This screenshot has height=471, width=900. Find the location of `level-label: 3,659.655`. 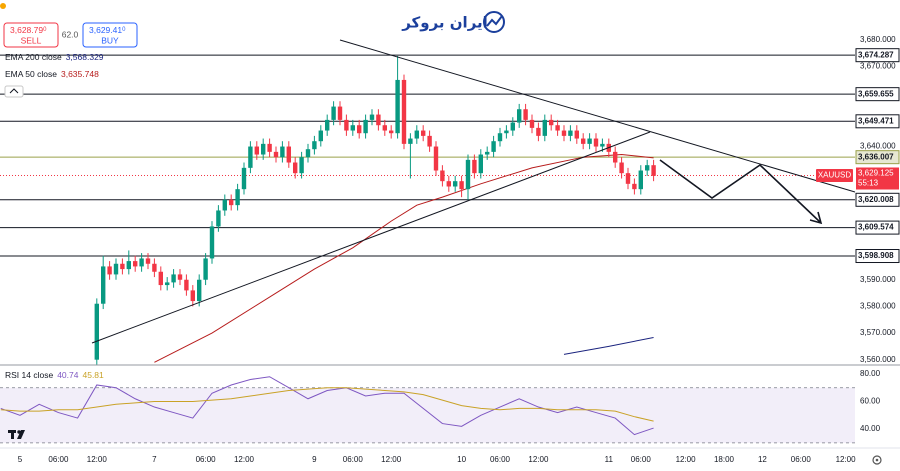

level-label: 3,659.655 is located at coordinates (876, 93).